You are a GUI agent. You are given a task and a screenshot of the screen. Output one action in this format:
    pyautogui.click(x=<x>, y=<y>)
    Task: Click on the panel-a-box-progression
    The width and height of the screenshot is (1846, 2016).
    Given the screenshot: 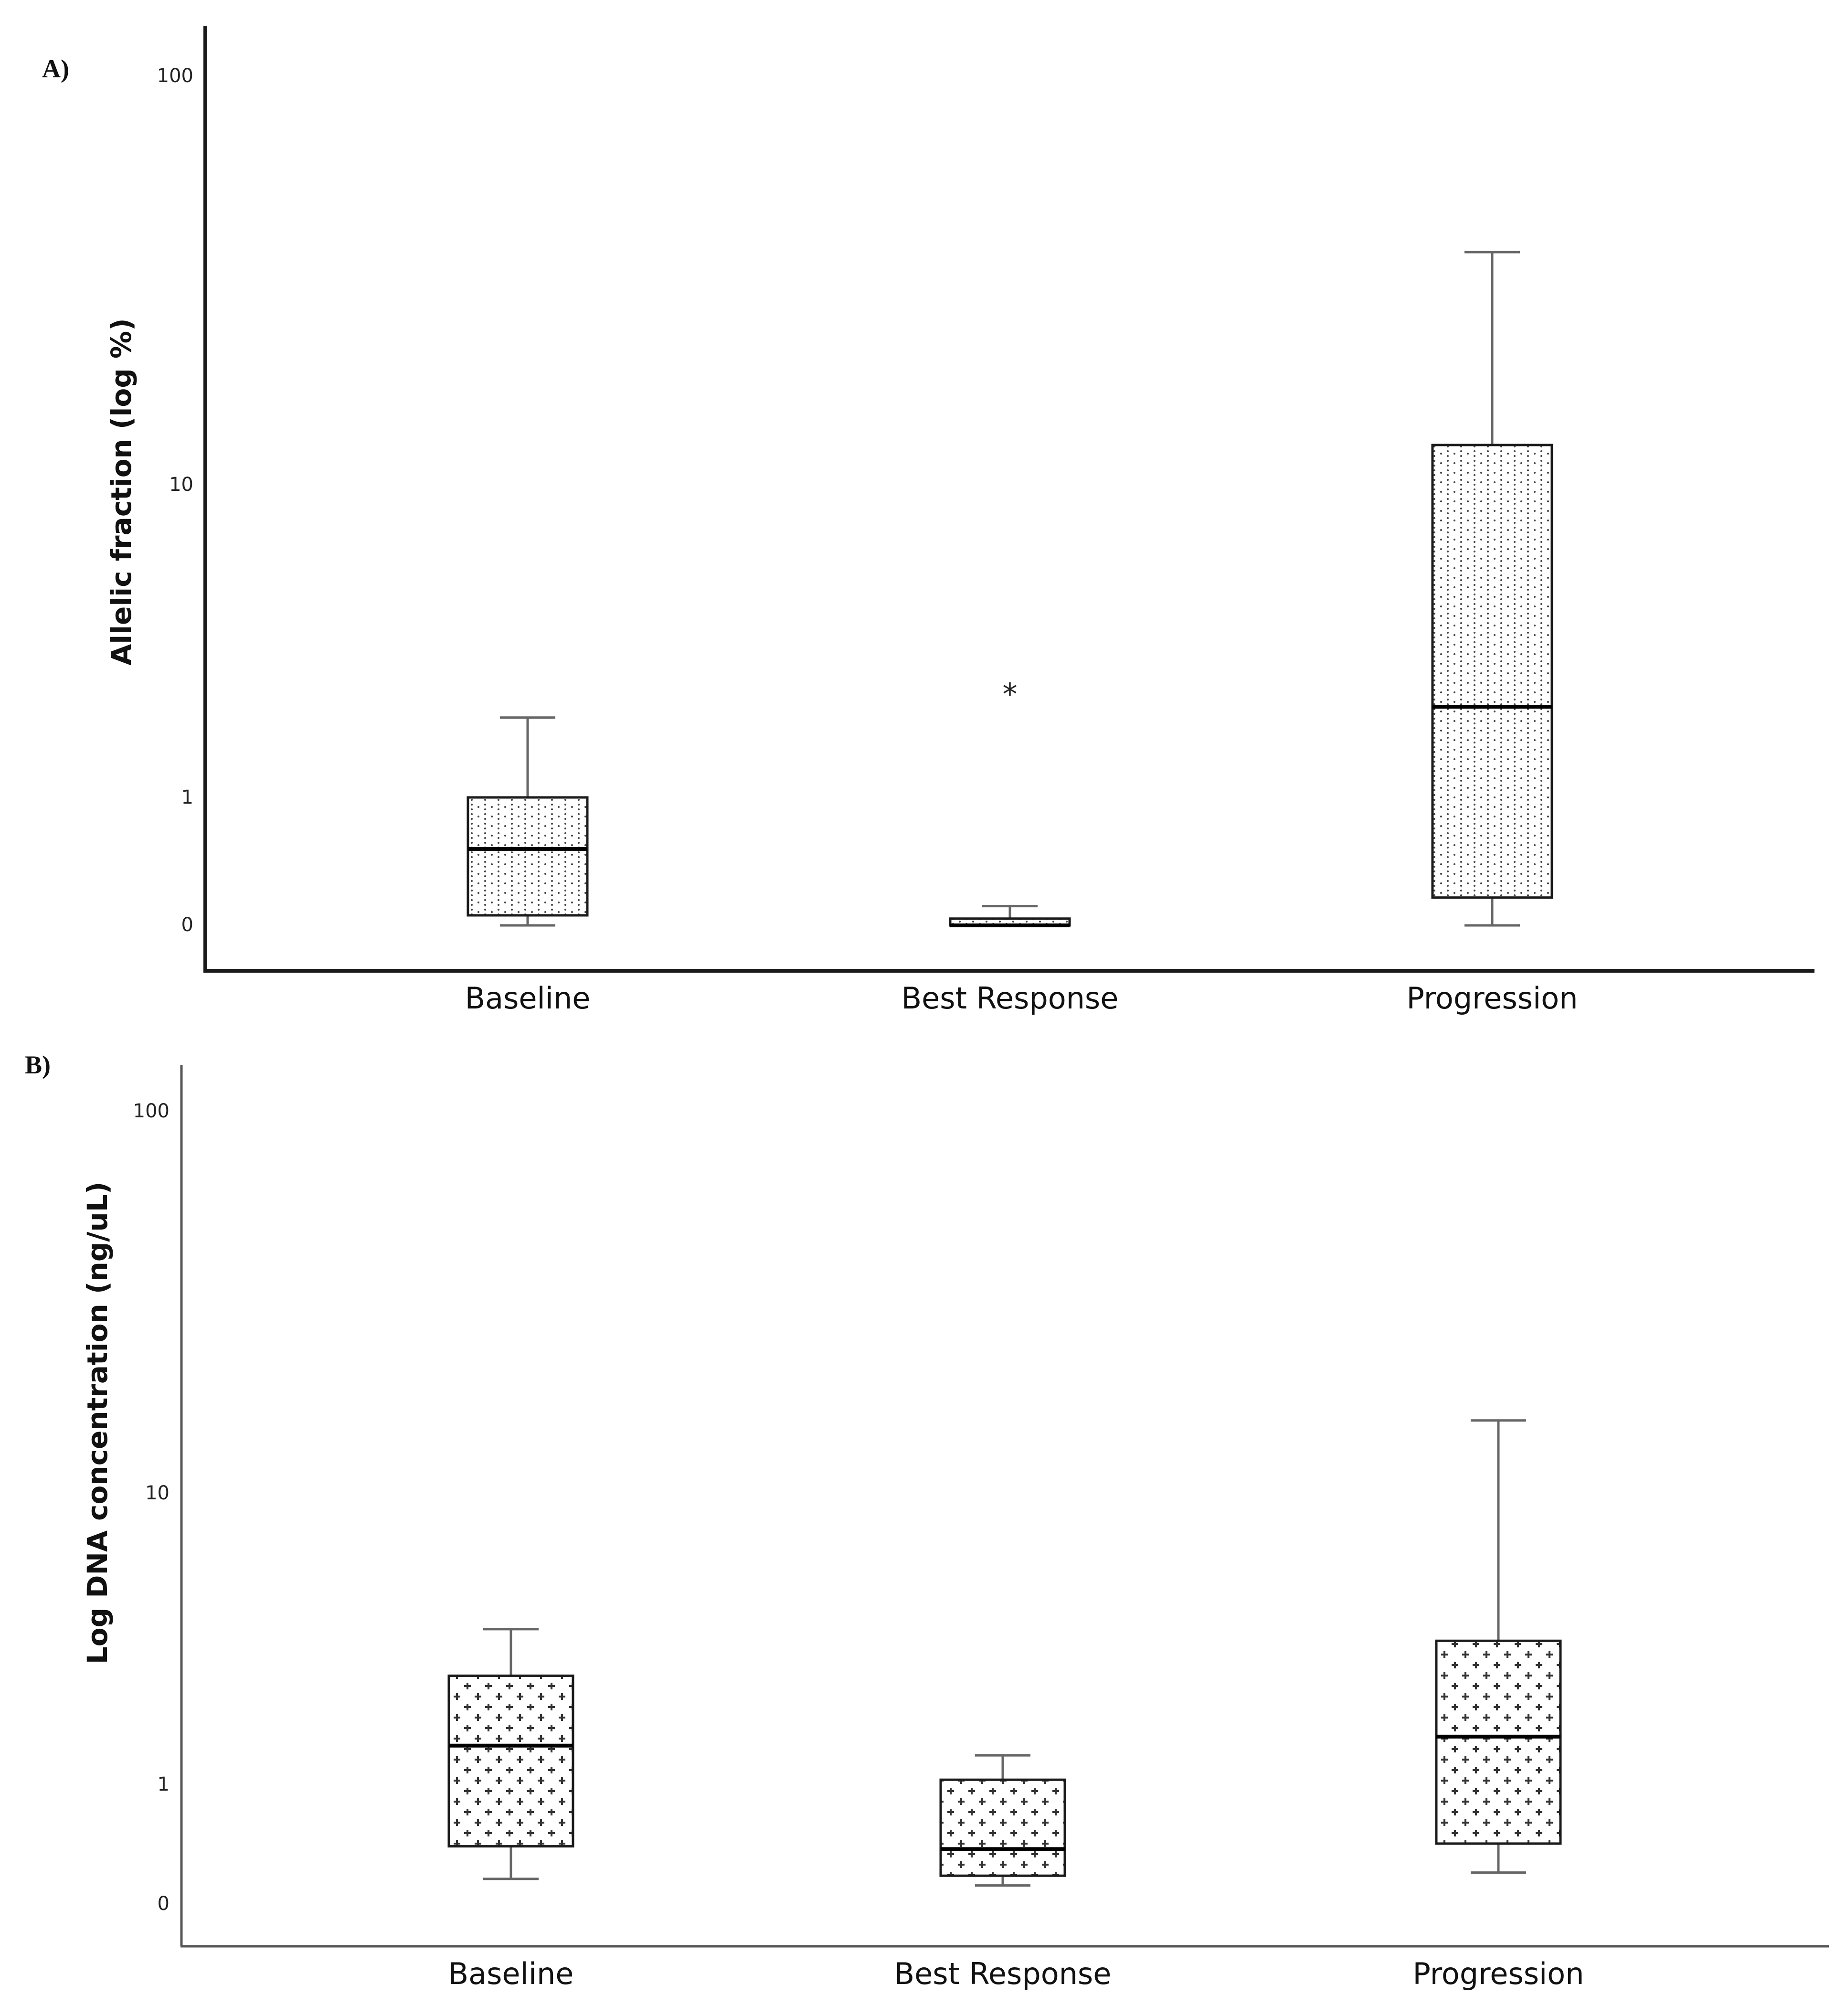 What is the action you would take?
    pyautogui.click(x=1492, y=589)
    